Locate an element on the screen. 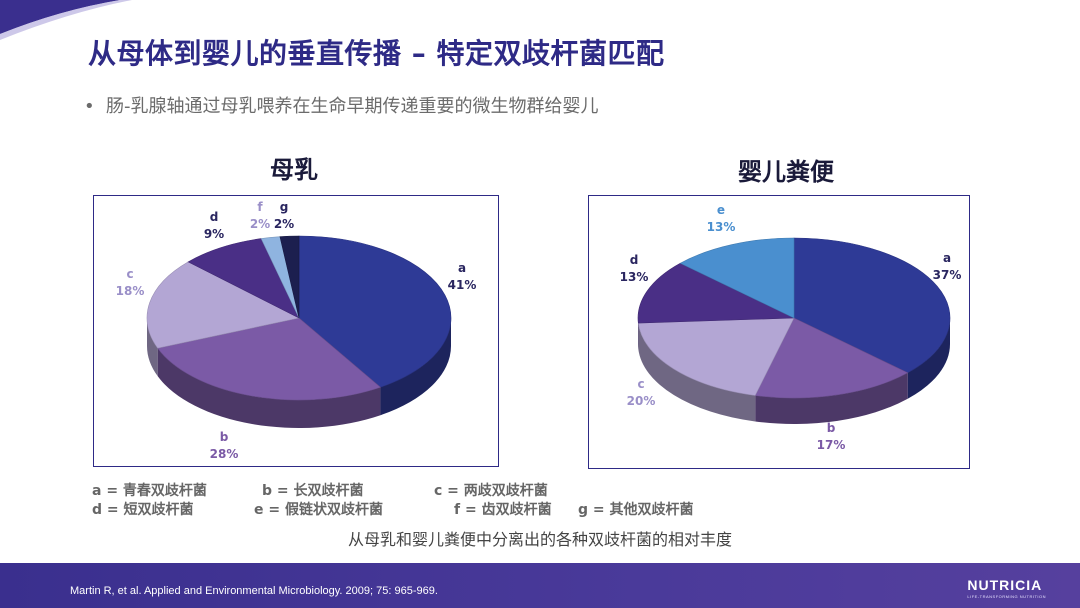  slice-value-c: 20% is located at coordinates (641, 401).